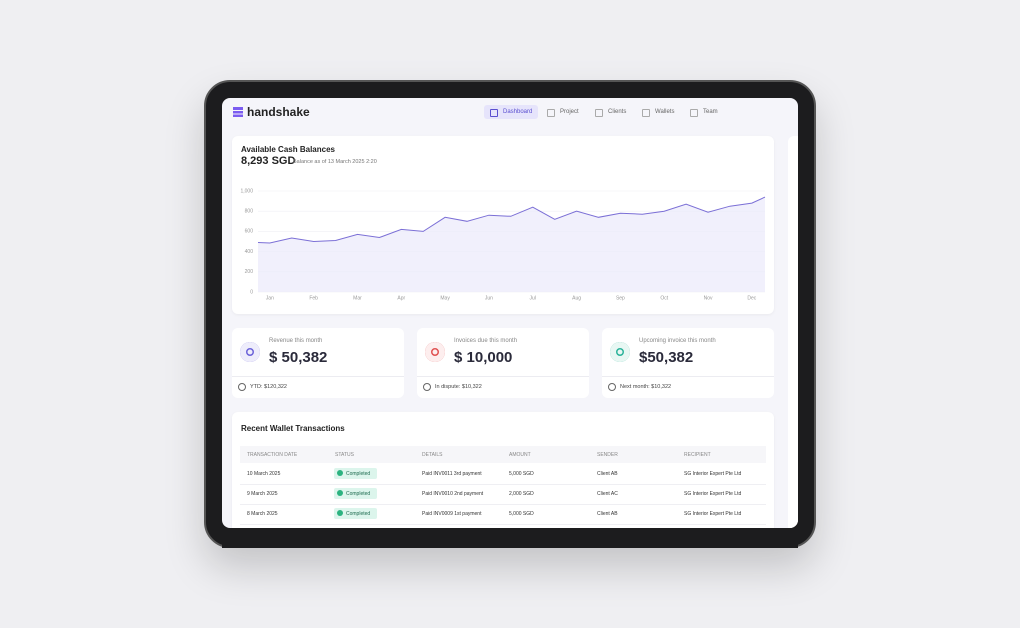 Image resolution: width=1020 pixels, height=628 pixels. I want to click on cell: 9 March 2025, so click(262, 494).